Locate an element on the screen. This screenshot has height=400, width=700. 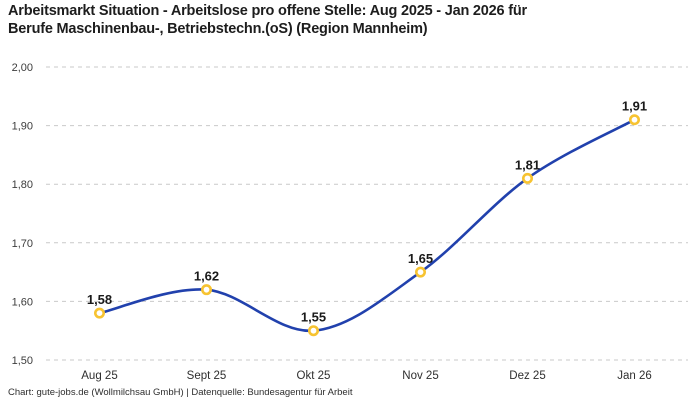
y-tick-label: 2,00 is located at coordinates (22, 68).